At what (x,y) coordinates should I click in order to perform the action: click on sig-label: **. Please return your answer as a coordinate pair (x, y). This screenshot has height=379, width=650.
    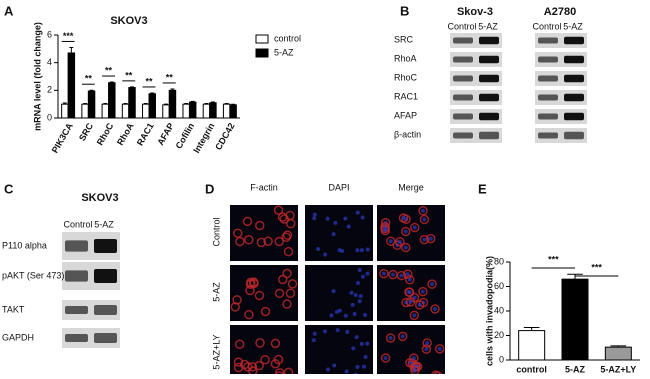
    Looking at the image, I should click on (129, 75).